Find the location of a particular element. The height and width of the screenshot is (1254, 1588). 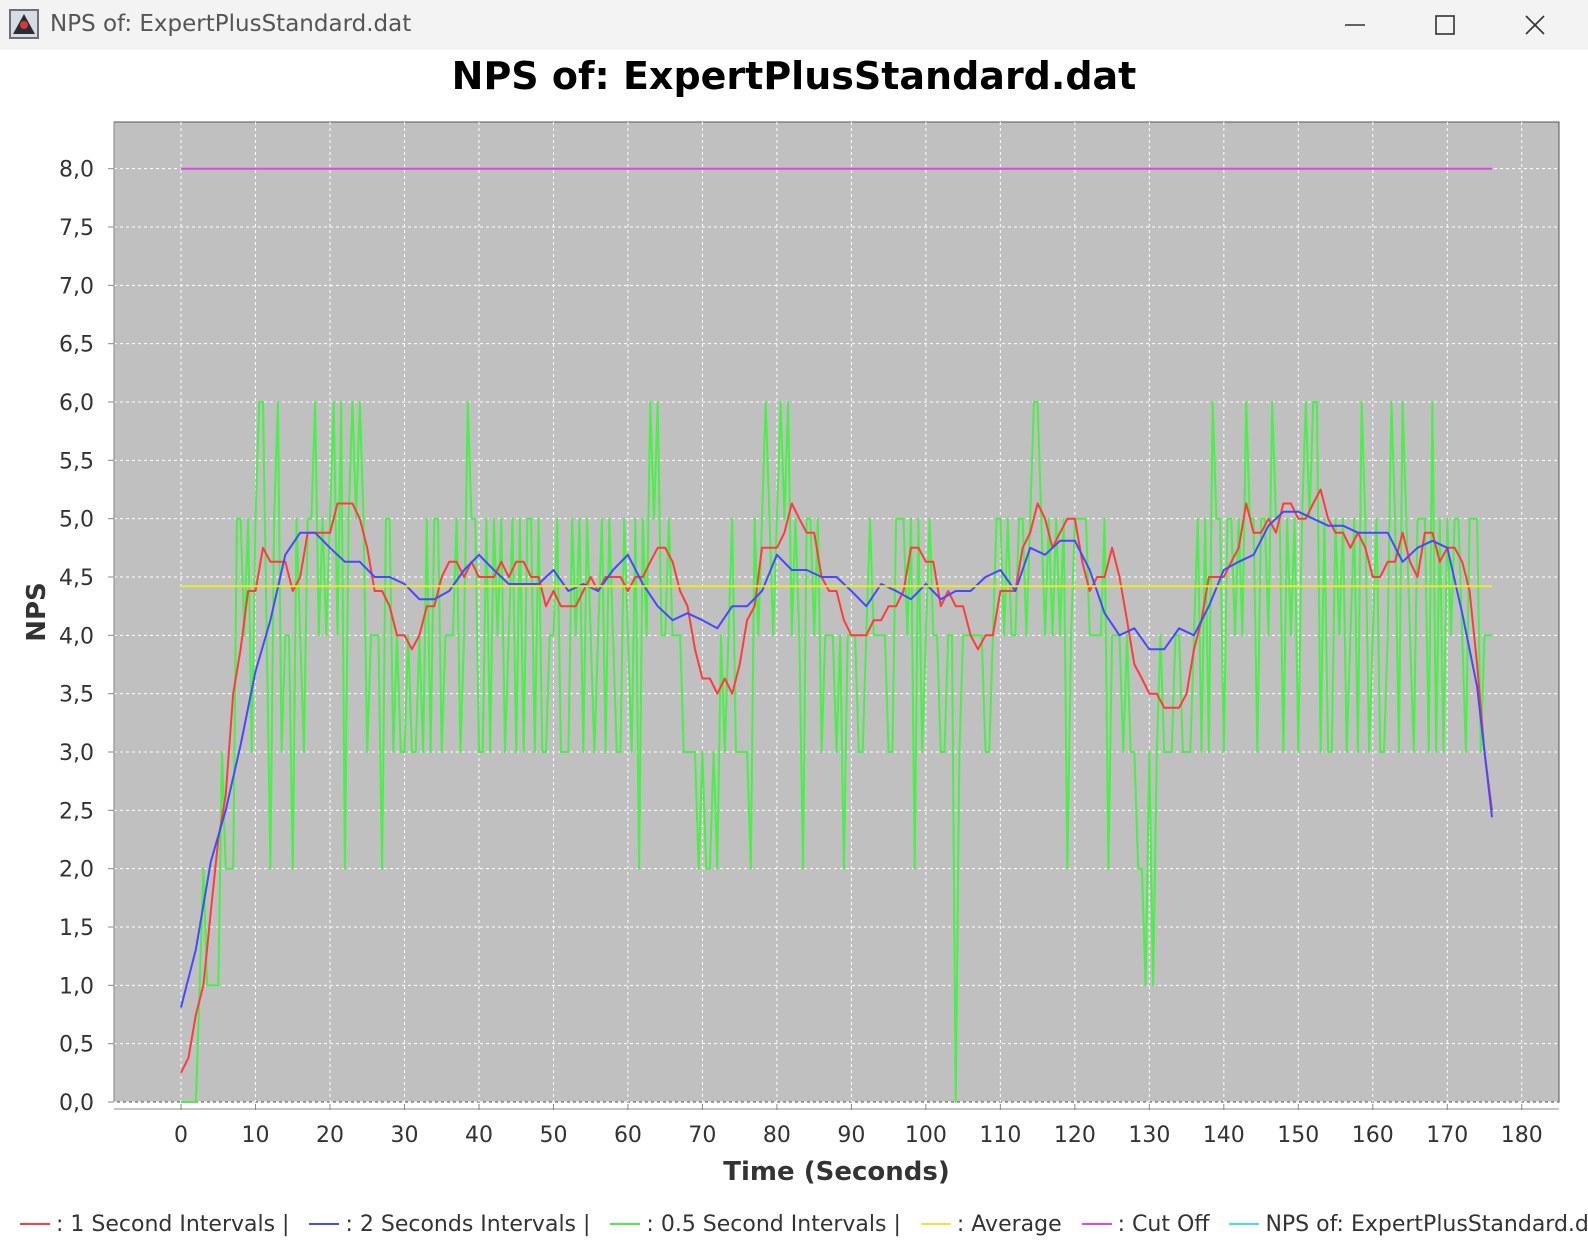

x-tick-label: 80 is located at coordinates (777, 1135).